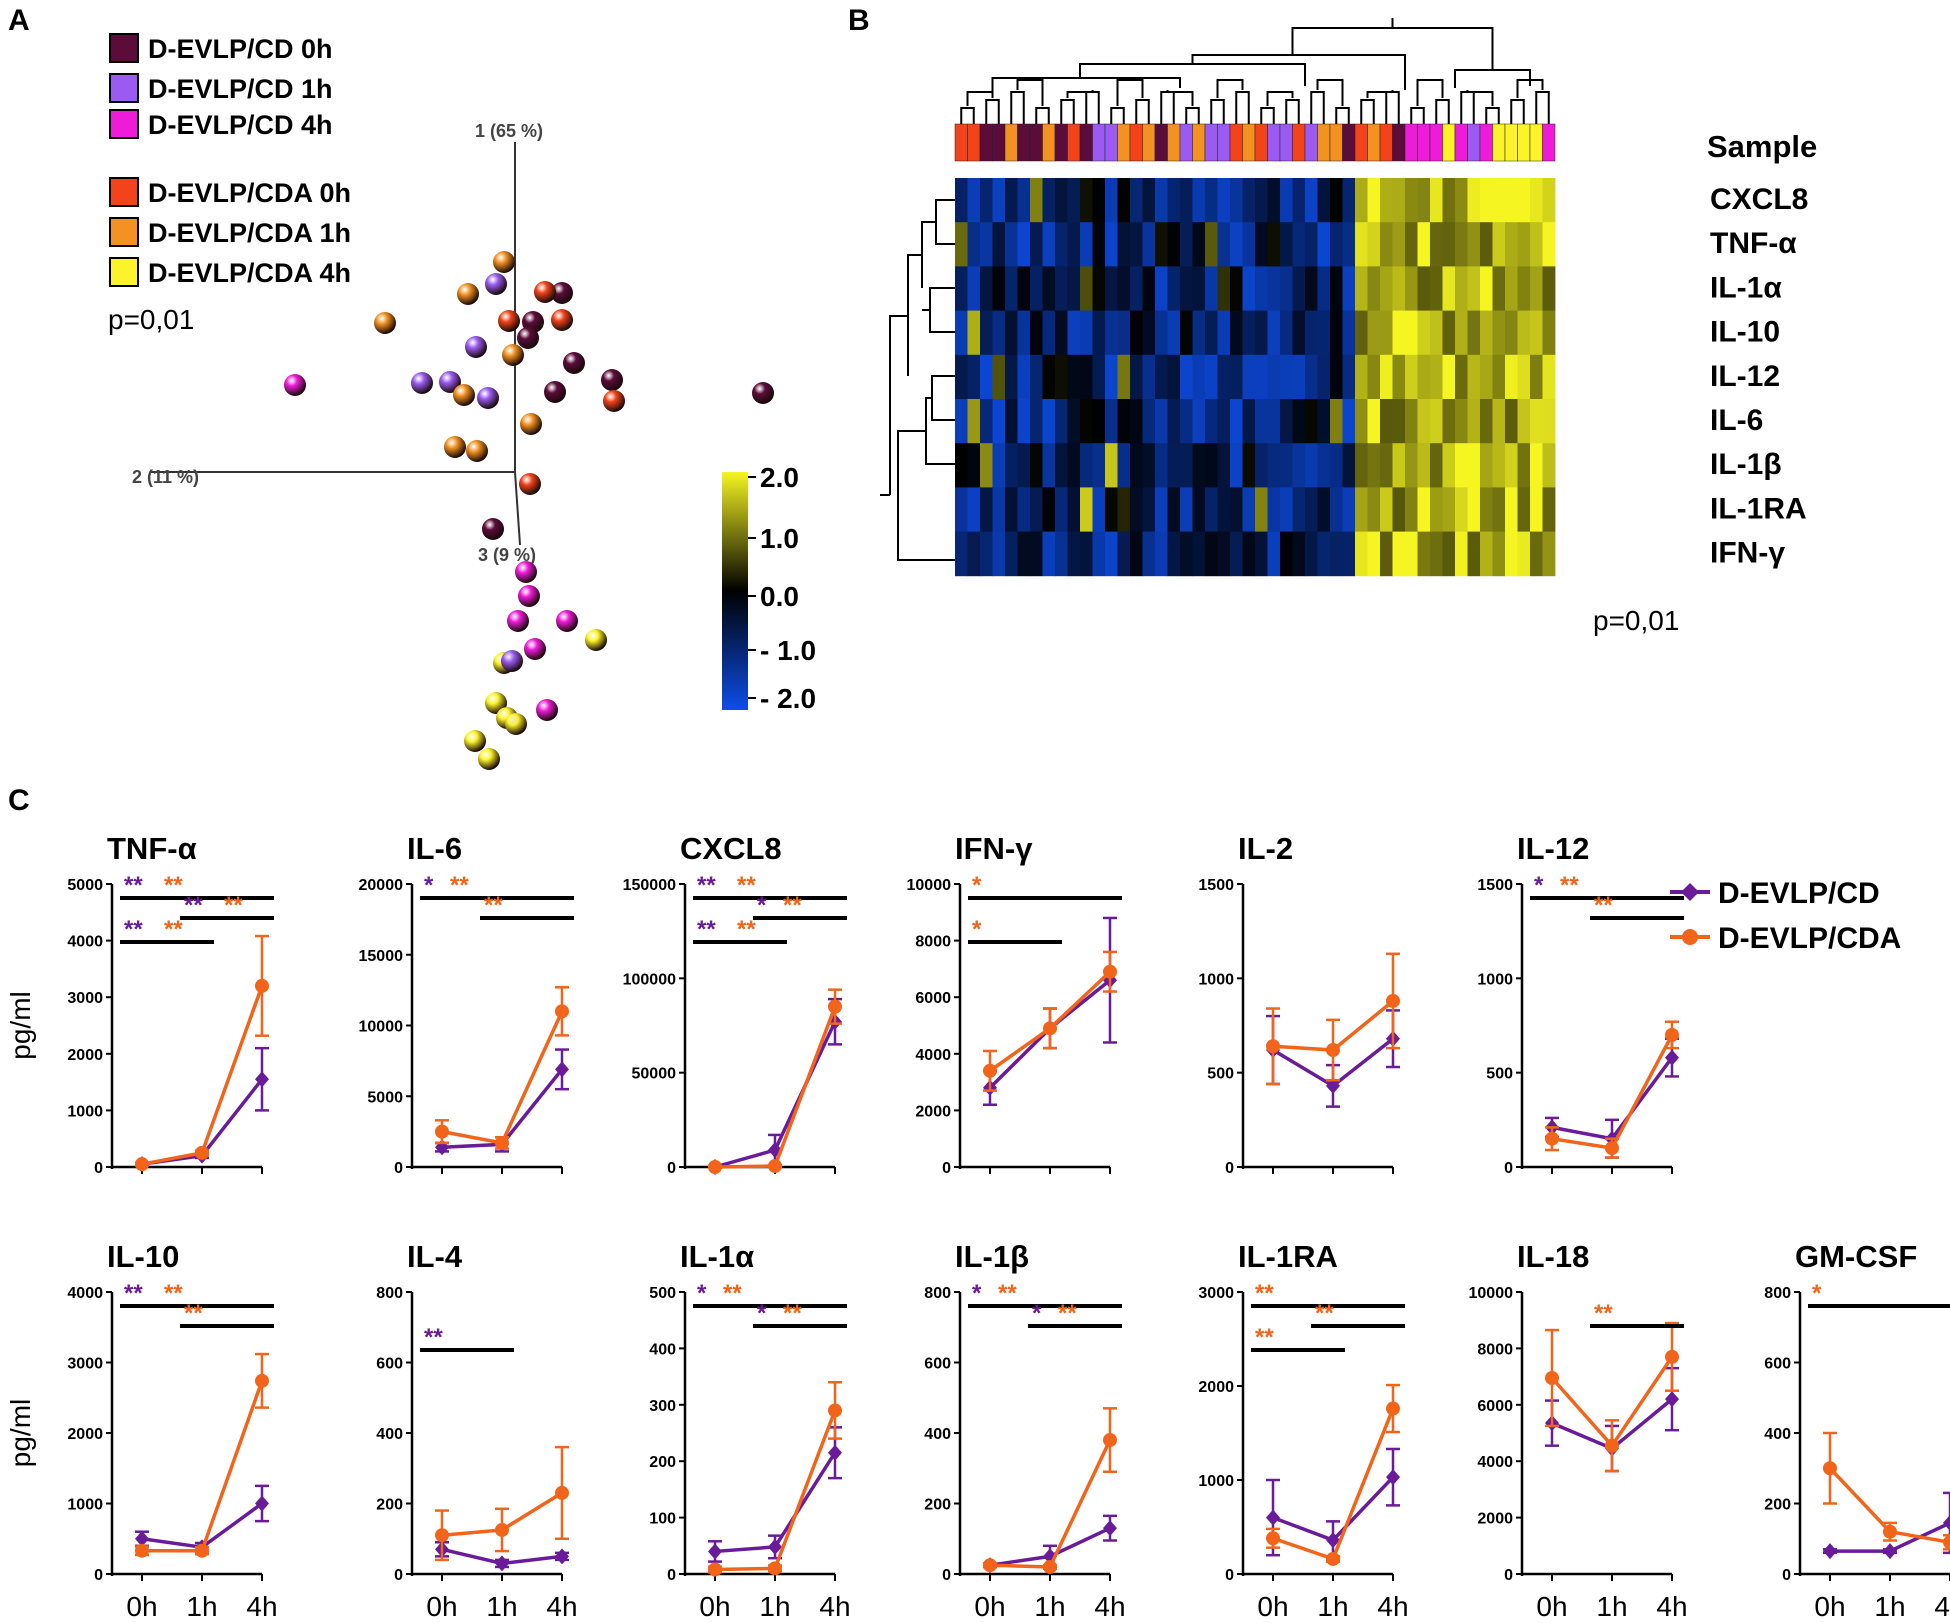 The height and width of the screenshot is (1623, 1950). What do you see at coordinates (1799, 893) in the screenshot?
I see `legend-label: D-EVLP/CD` at bounding box center [1799, 893].